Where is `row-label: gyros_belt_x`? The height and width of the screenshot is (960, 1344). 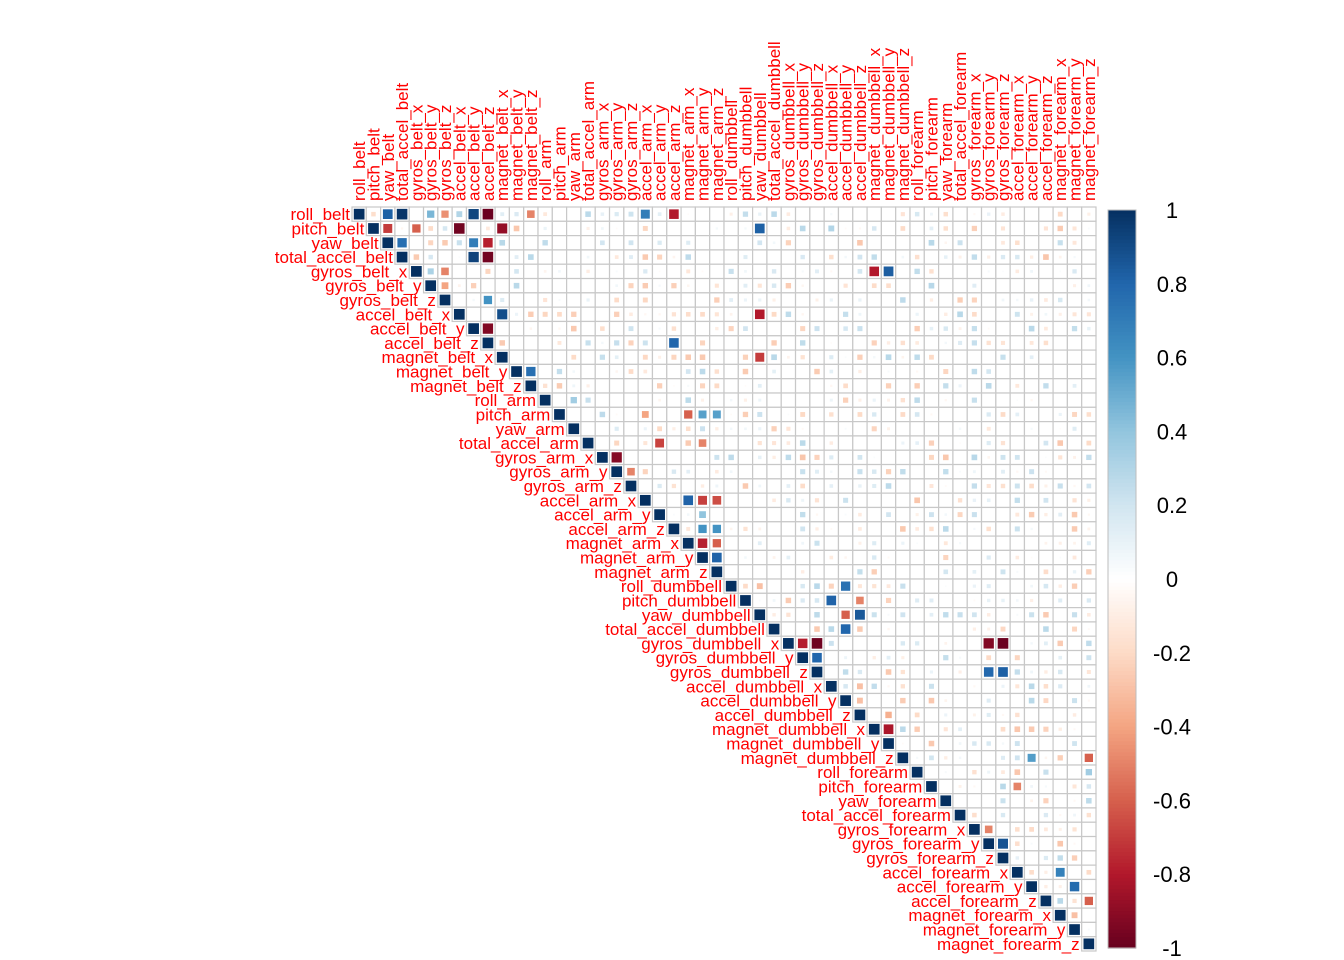 row-label: gyros_belt_x is located at coordinates (359, 271).